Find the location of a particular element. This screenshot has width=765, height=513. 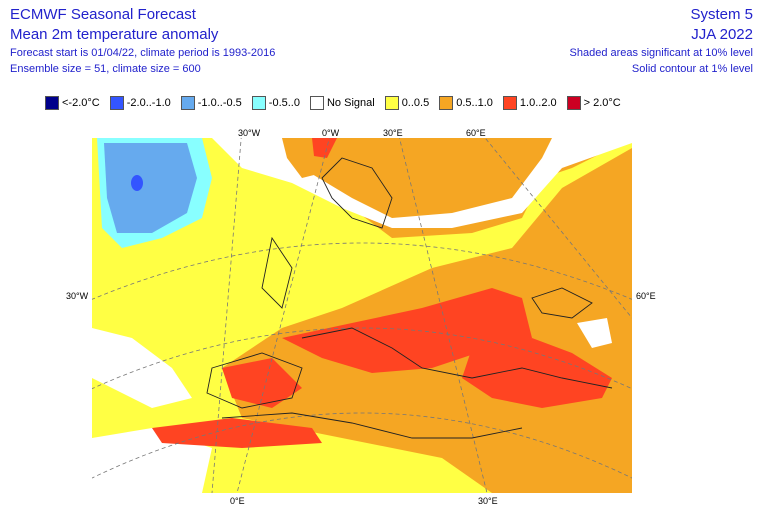

region-red-iberia is located at coordinates (262, 383).